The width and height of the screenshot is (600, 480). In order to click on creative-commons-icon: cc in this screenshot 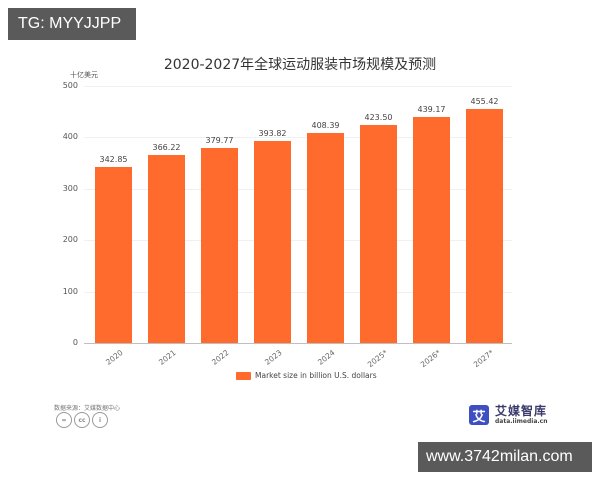, I will do `click(82, 420)`.